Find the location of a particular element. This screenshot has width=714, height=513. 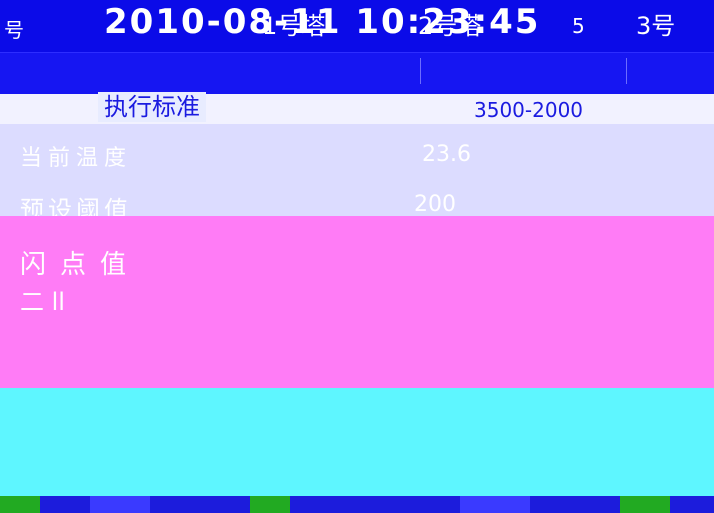

alarm-label: 闪点值 is located at coordinates (80, 265).